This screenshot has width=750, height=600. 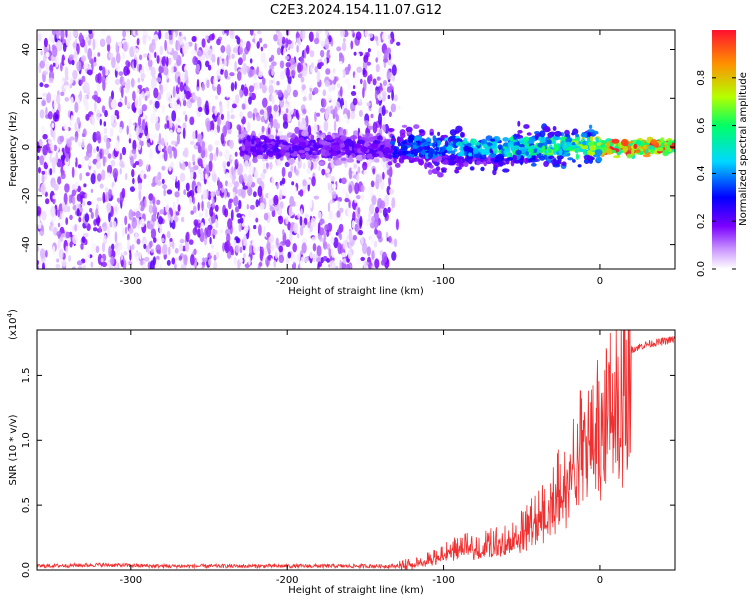 I want to click on colorbar-ticks: 0.0 0.2 0.4 0.6 0.8, so click(x=716, y=173).